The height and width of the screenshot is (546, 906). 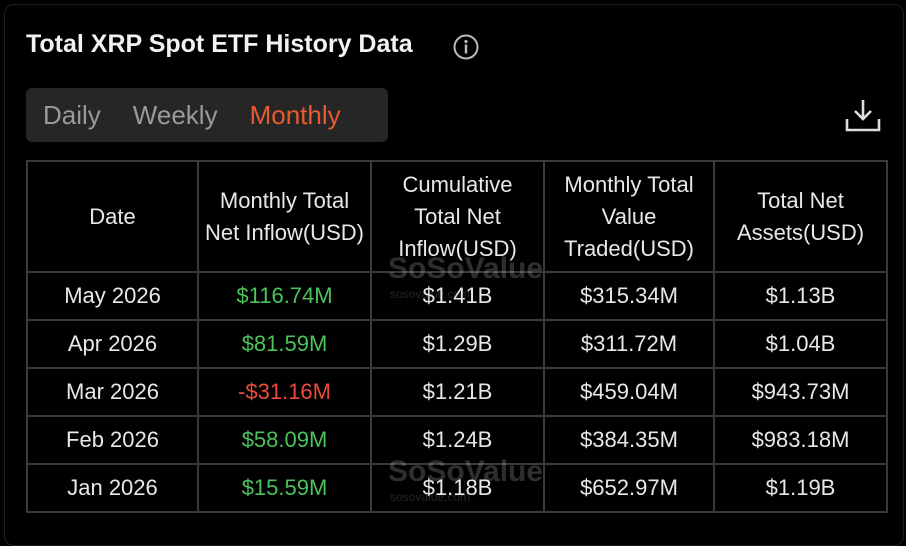 I want to click on column-header: Date, so click(x=112, y=216).